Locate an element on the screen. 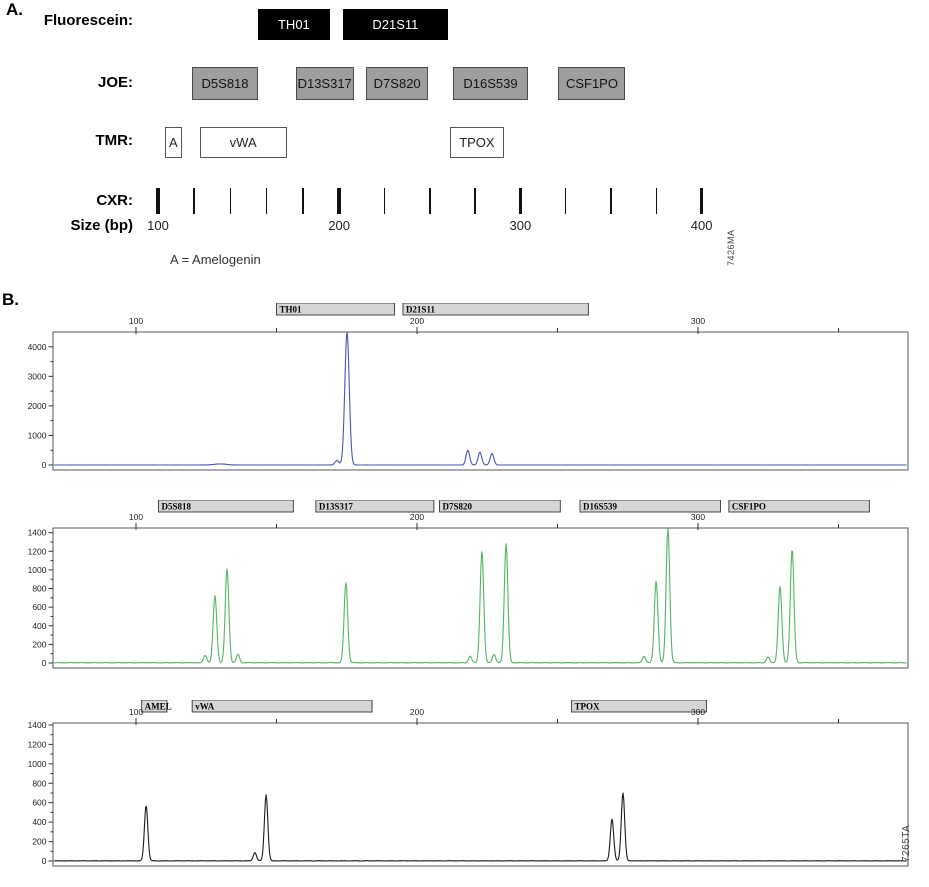  trace-joe is located at coordinates (480, 596).